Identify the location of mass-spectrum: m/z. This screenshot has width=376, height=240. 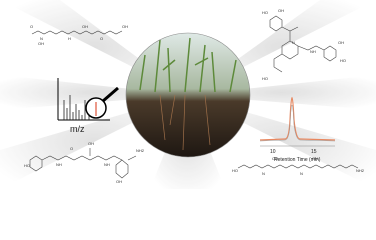
(88, 106).